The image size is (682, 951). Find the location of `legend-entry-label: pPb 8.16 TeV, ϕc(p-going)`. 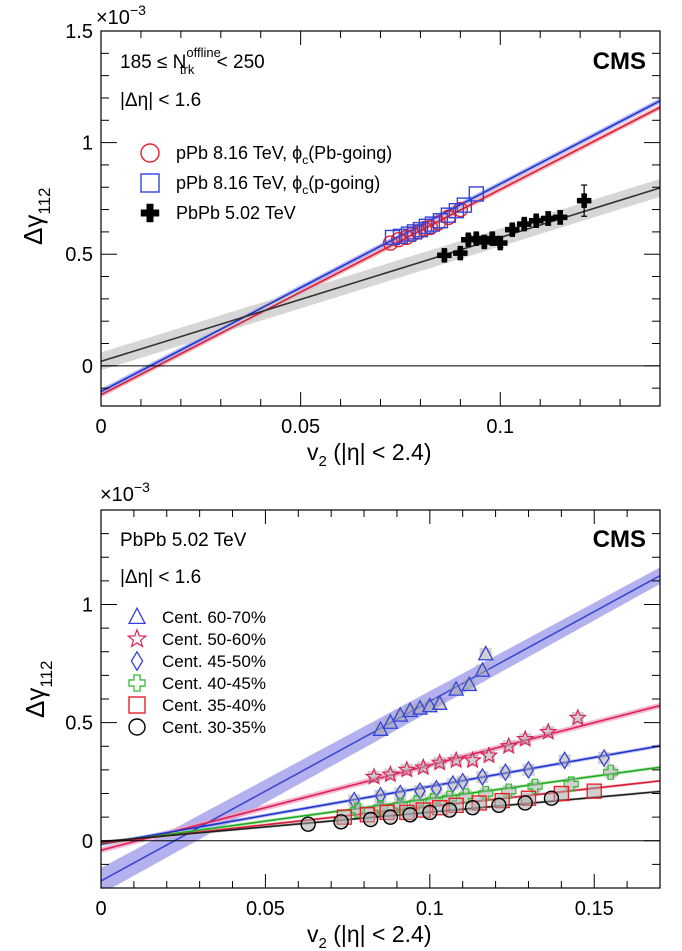

legend-entry-label: pPb 8.16 TeV, ϕc(p-going) is located at coordinates (278, 185).